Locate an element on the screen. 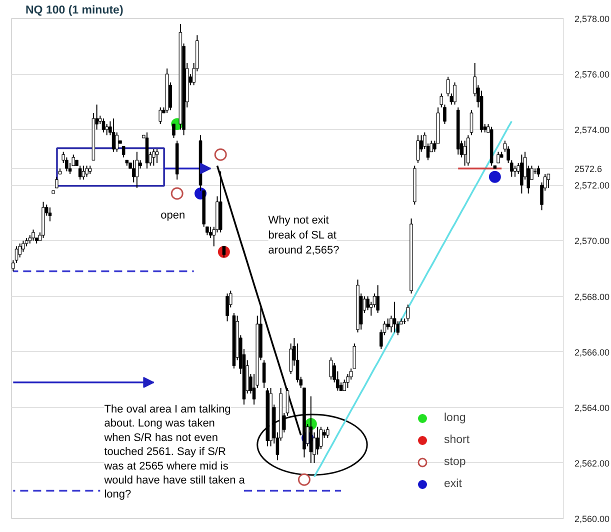 The width and height of the screenshot is (611, 532). annotation: Why not exit break of SL at around 2,565? is located at coordinates (304, 235).